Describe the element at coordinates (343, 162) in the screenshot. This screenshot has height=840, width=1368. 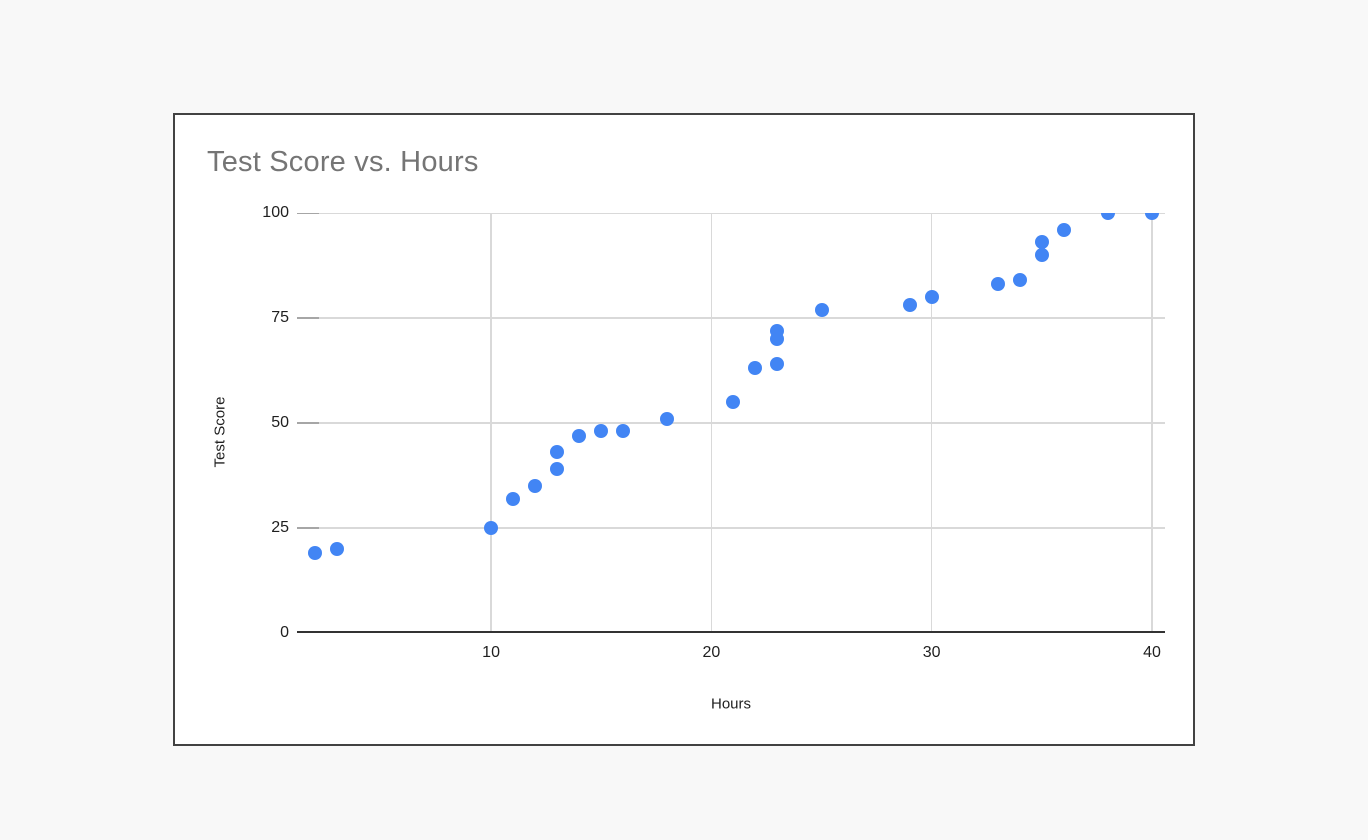
I see `chart-title: Test Score vs. Hours` at that location.